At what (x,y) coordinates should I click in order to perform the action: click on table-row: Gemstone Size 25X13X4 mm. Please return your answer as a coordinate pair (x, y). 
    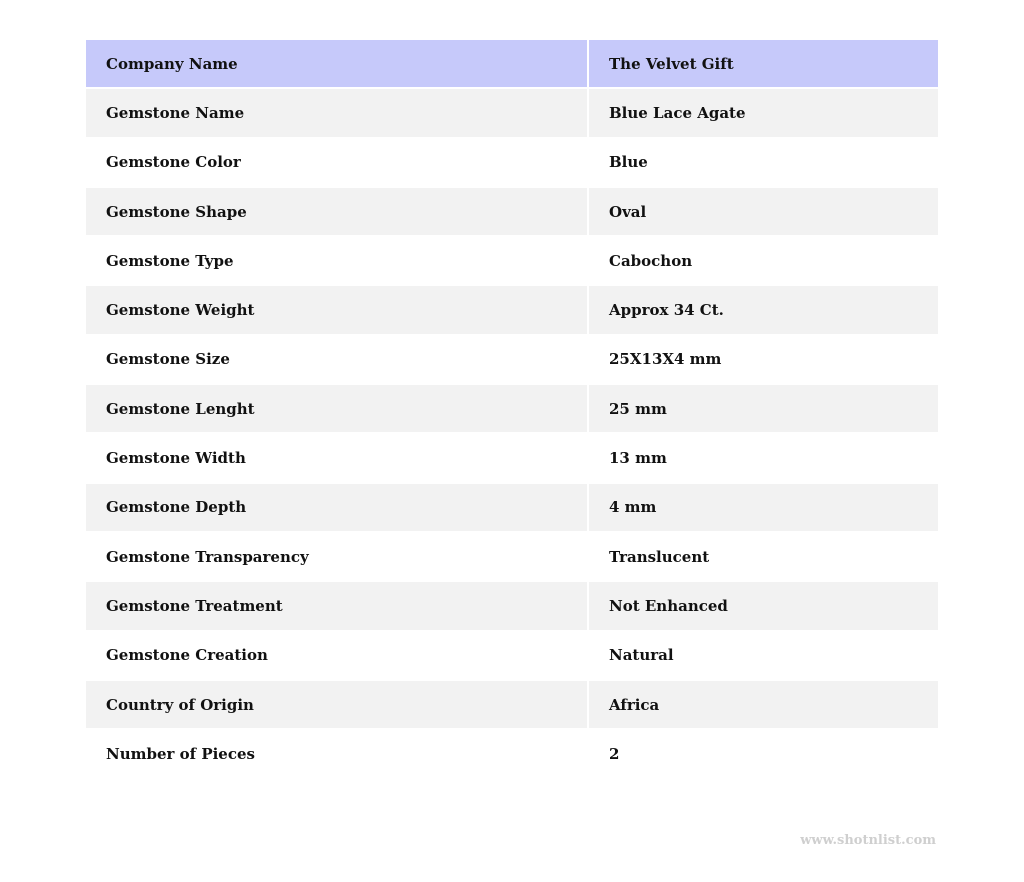
    Looking at the image, I should click on (512, 359).